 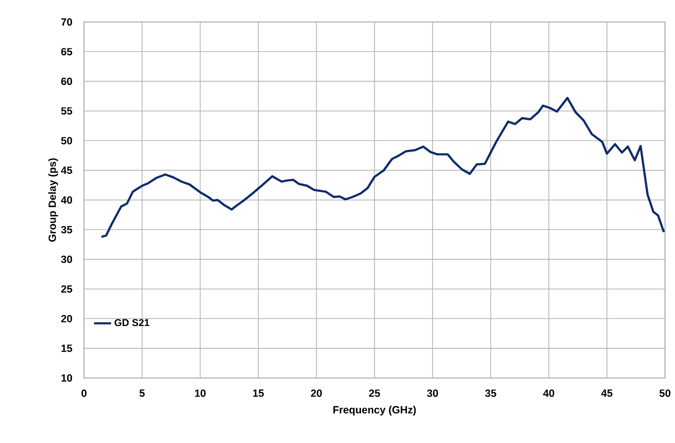 What do you see at coordinates (142, 393) in the screenshot?
I see `x-tick-label: 5` at bounding box center [142, 393].